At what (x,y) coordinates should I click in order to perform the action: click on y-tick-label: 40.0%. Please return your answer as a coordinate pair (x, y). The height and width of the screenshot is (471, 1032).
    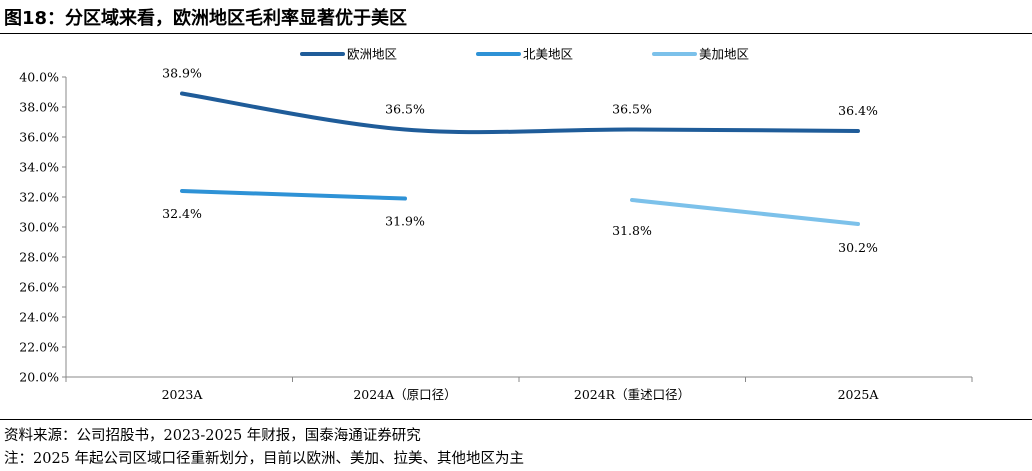
    Looking at the image, I should click on (39, 77).